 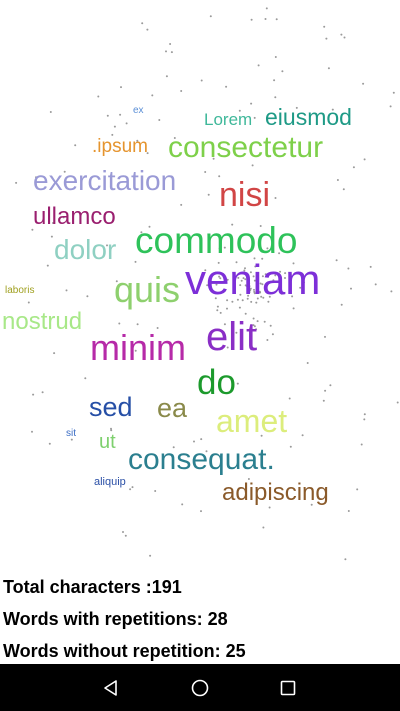 I want to click on word-do: do, so click(x=216, y=382).